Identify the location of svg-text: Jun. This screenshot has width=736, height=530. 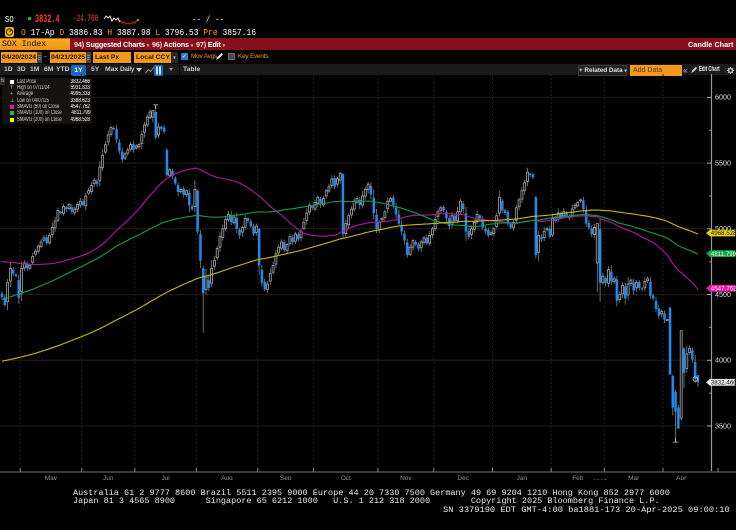
(108, 477).